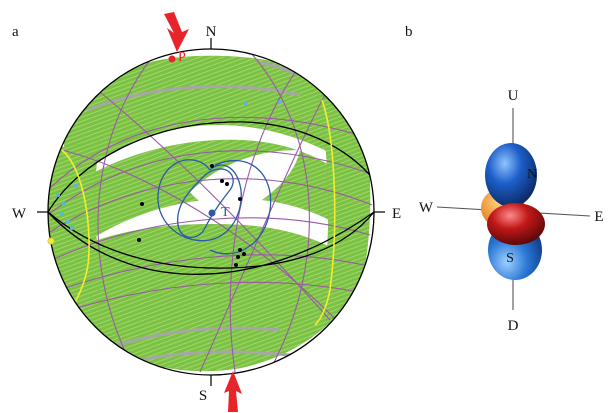  What do you see at coordinates (511, 175) in the screenshot?
I see `blue-lobe-upper` at bounding box center [511, 175].